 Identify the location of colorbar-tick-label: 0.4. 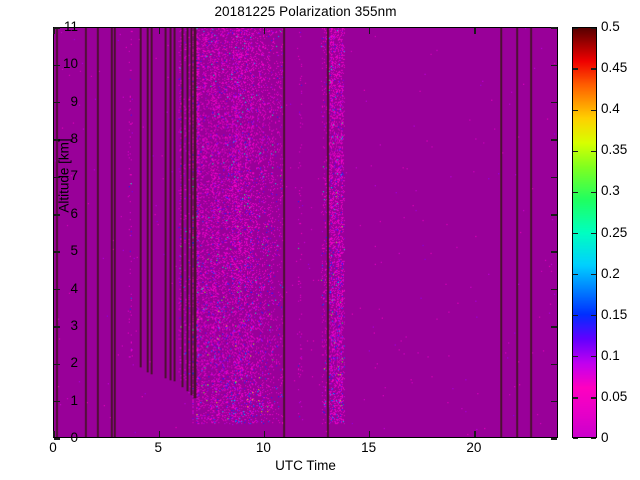
(610, 109).